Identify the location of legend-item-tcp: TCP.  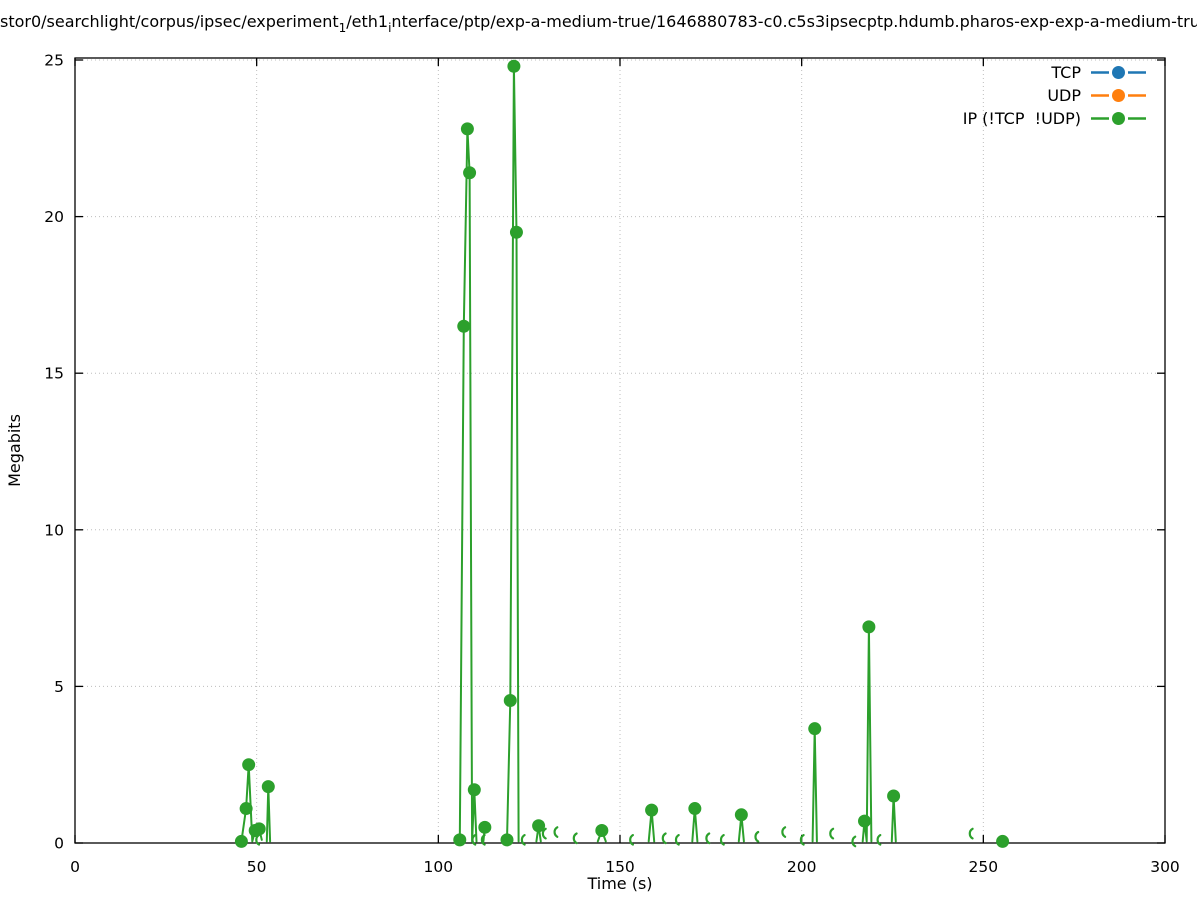
(1055, 72).